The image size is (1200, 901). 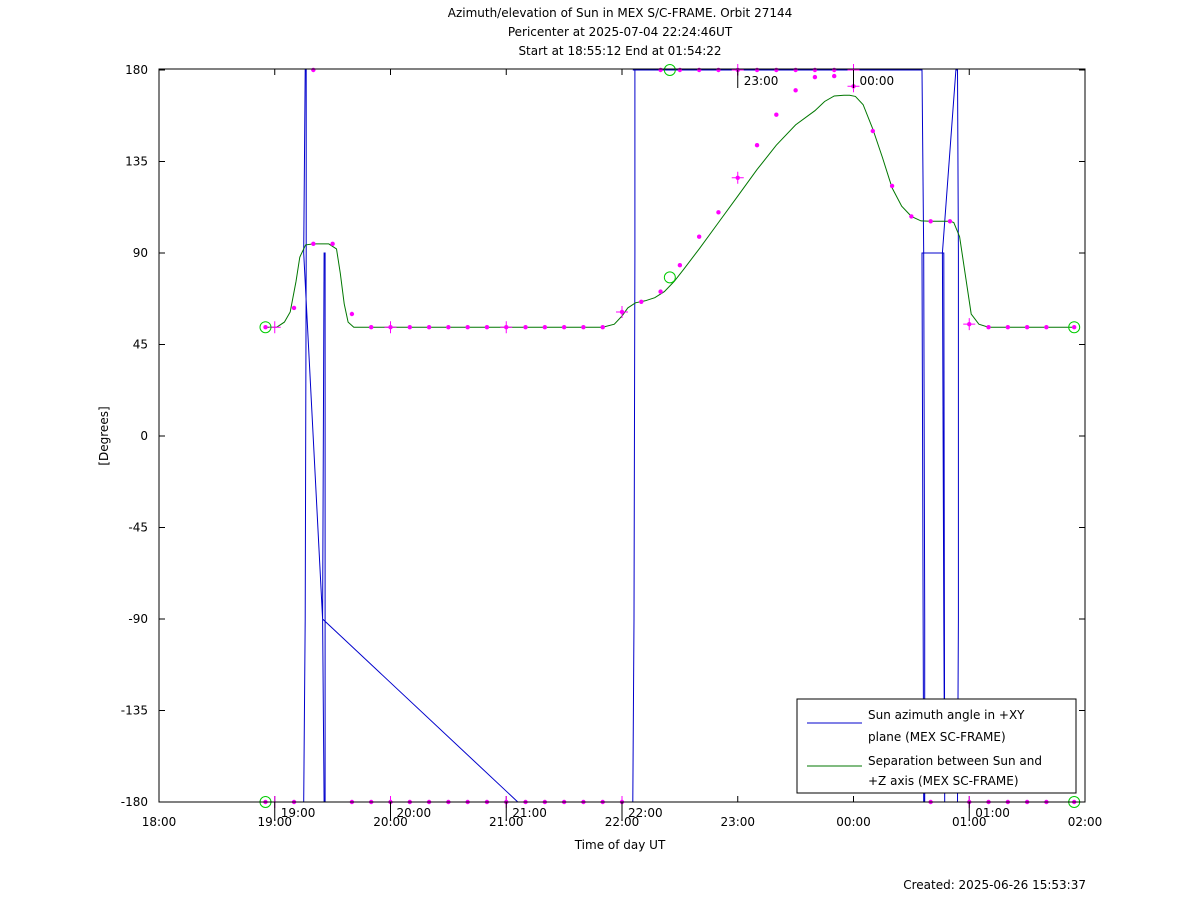 What do you see at coordinates (104, 435) in the screenshot?
I see `y-axis-label: [Degrees]` at bounding box center [104, 435].